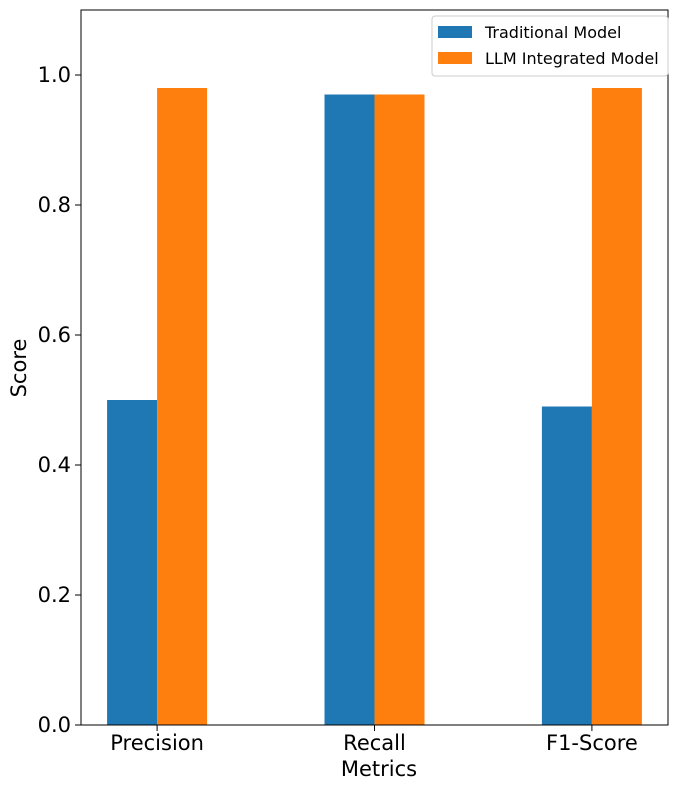  What do you see at coordinates (54, 725) in the screenshot?
I see `y-tick-label: 0.0` at bounding box center [54, 725].